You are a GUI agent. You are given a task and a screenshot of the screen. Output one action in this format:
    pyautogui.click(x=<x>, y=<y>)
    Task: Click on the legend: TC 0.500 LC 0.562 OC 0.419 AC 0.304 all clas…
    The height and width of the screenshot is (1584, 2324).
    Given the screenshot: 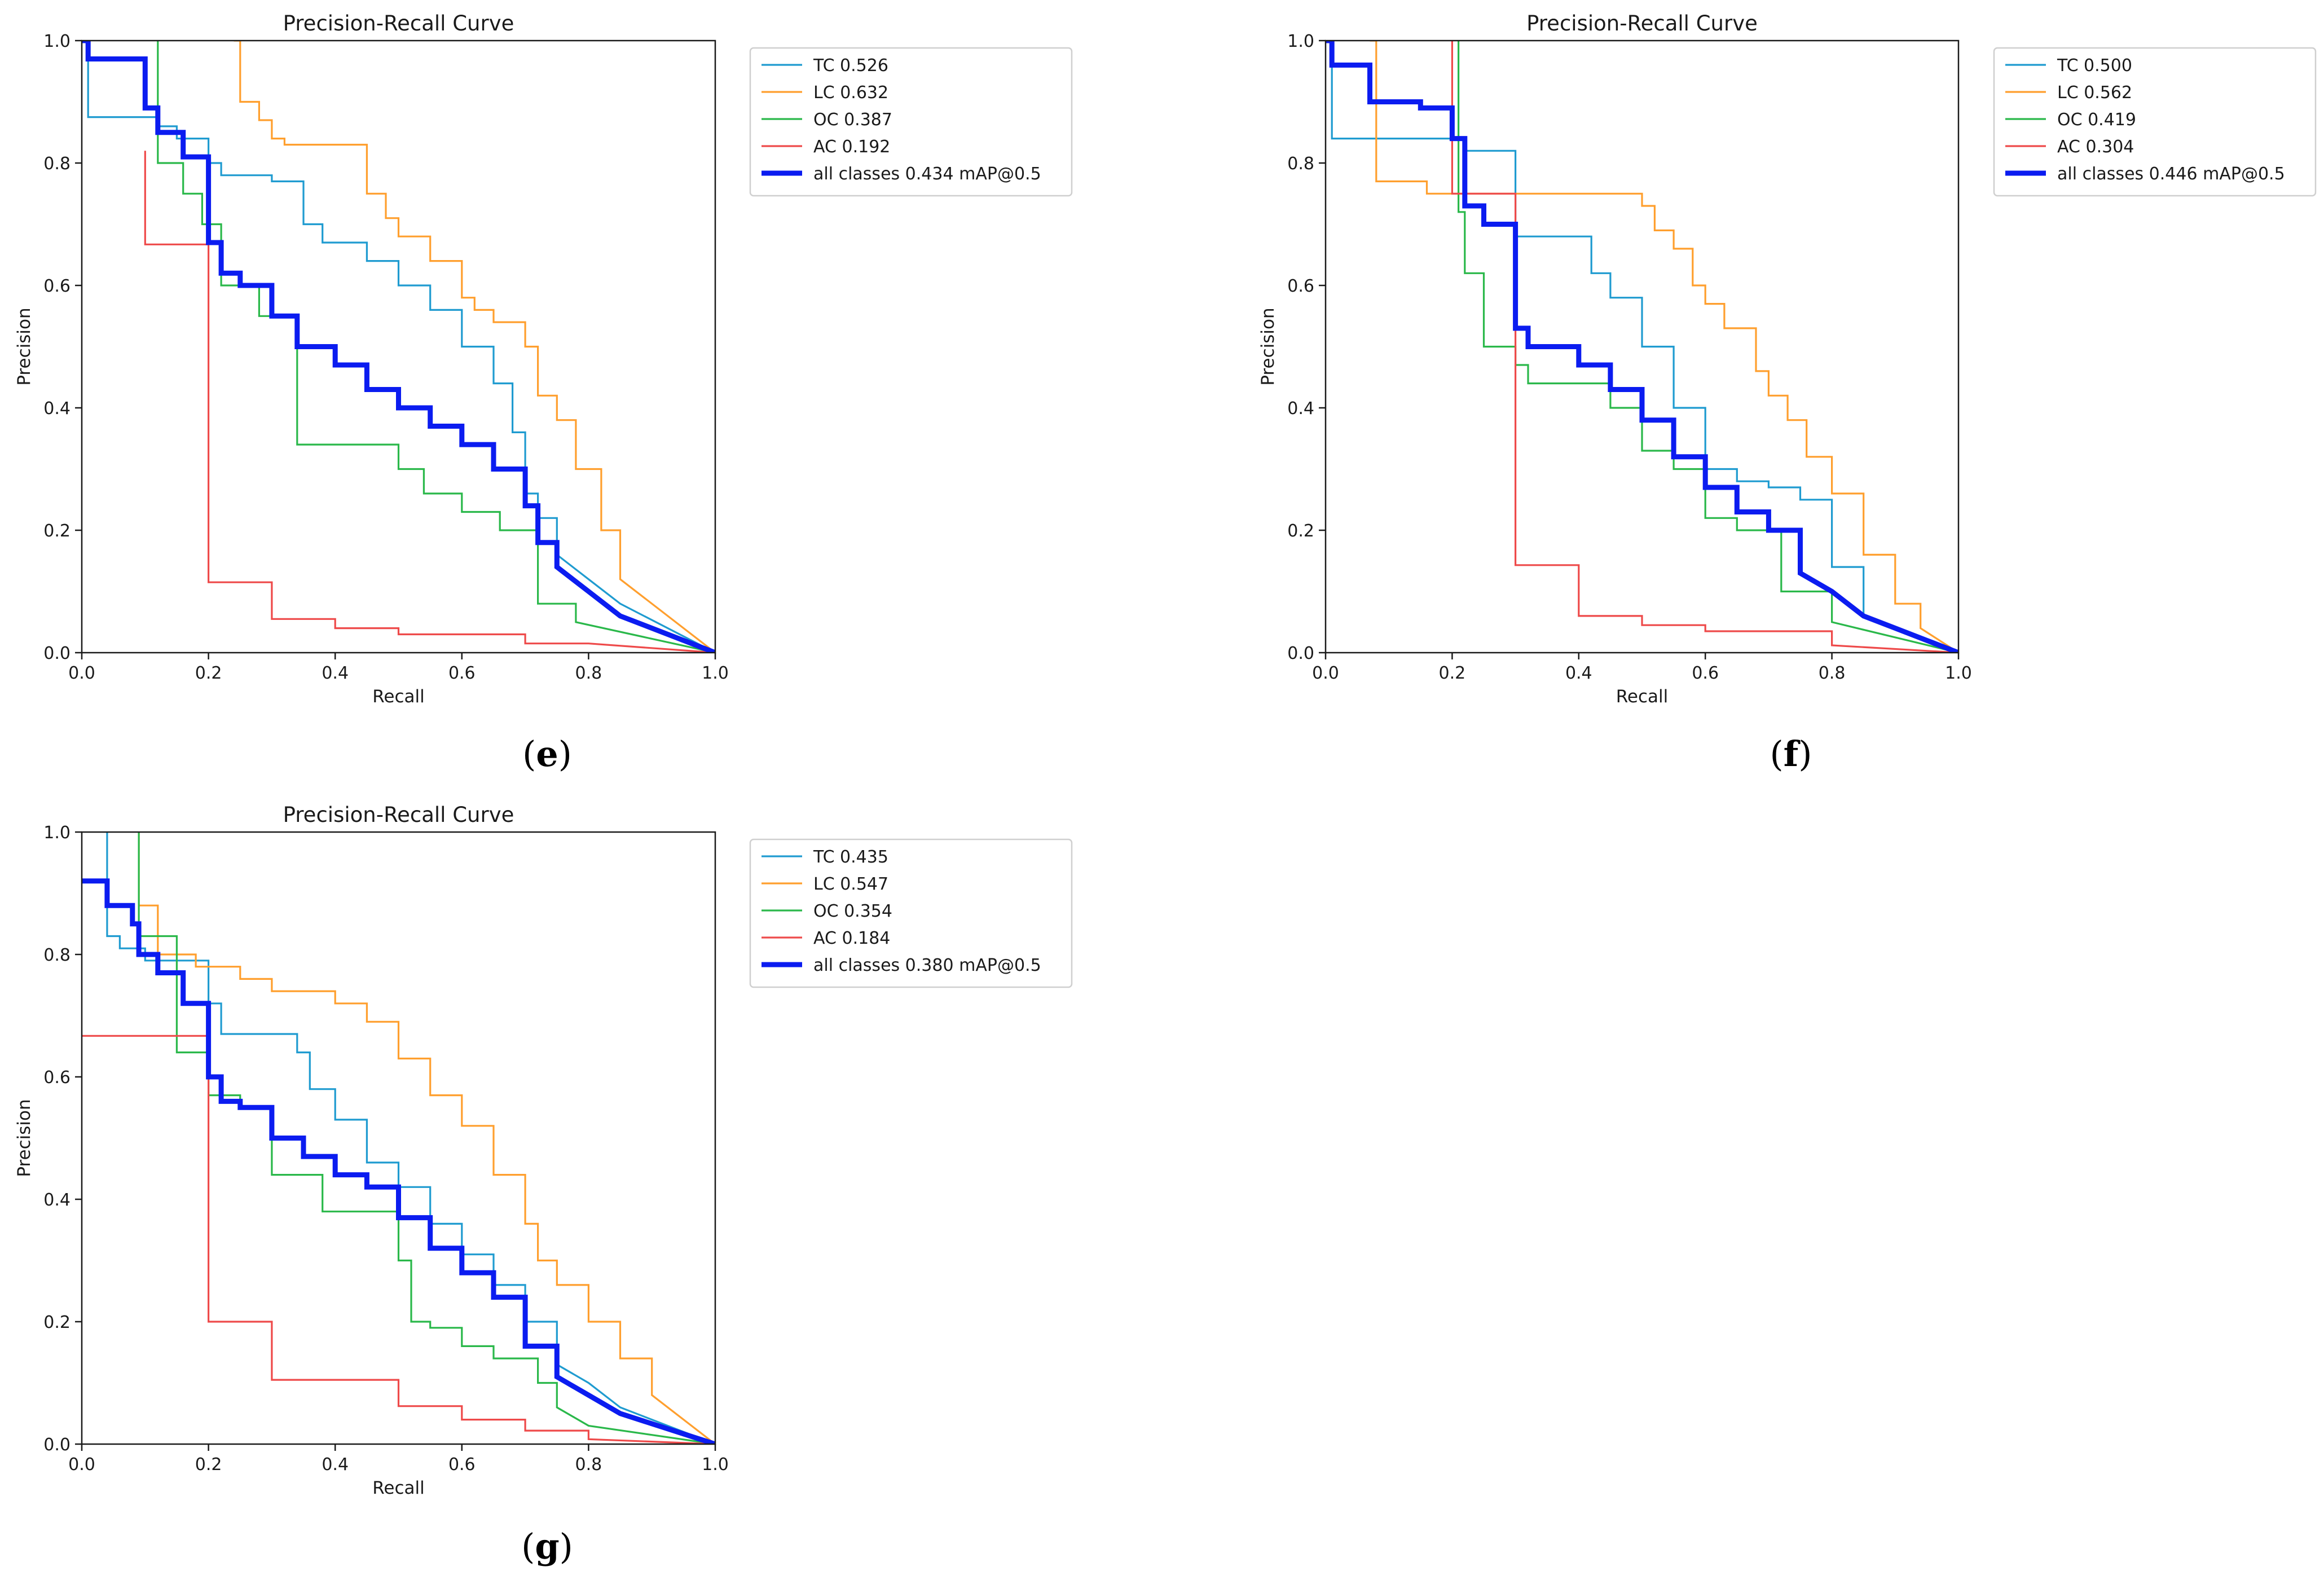 What is the action you would take?
    pyautogui.click(x=2155, y=122)
    